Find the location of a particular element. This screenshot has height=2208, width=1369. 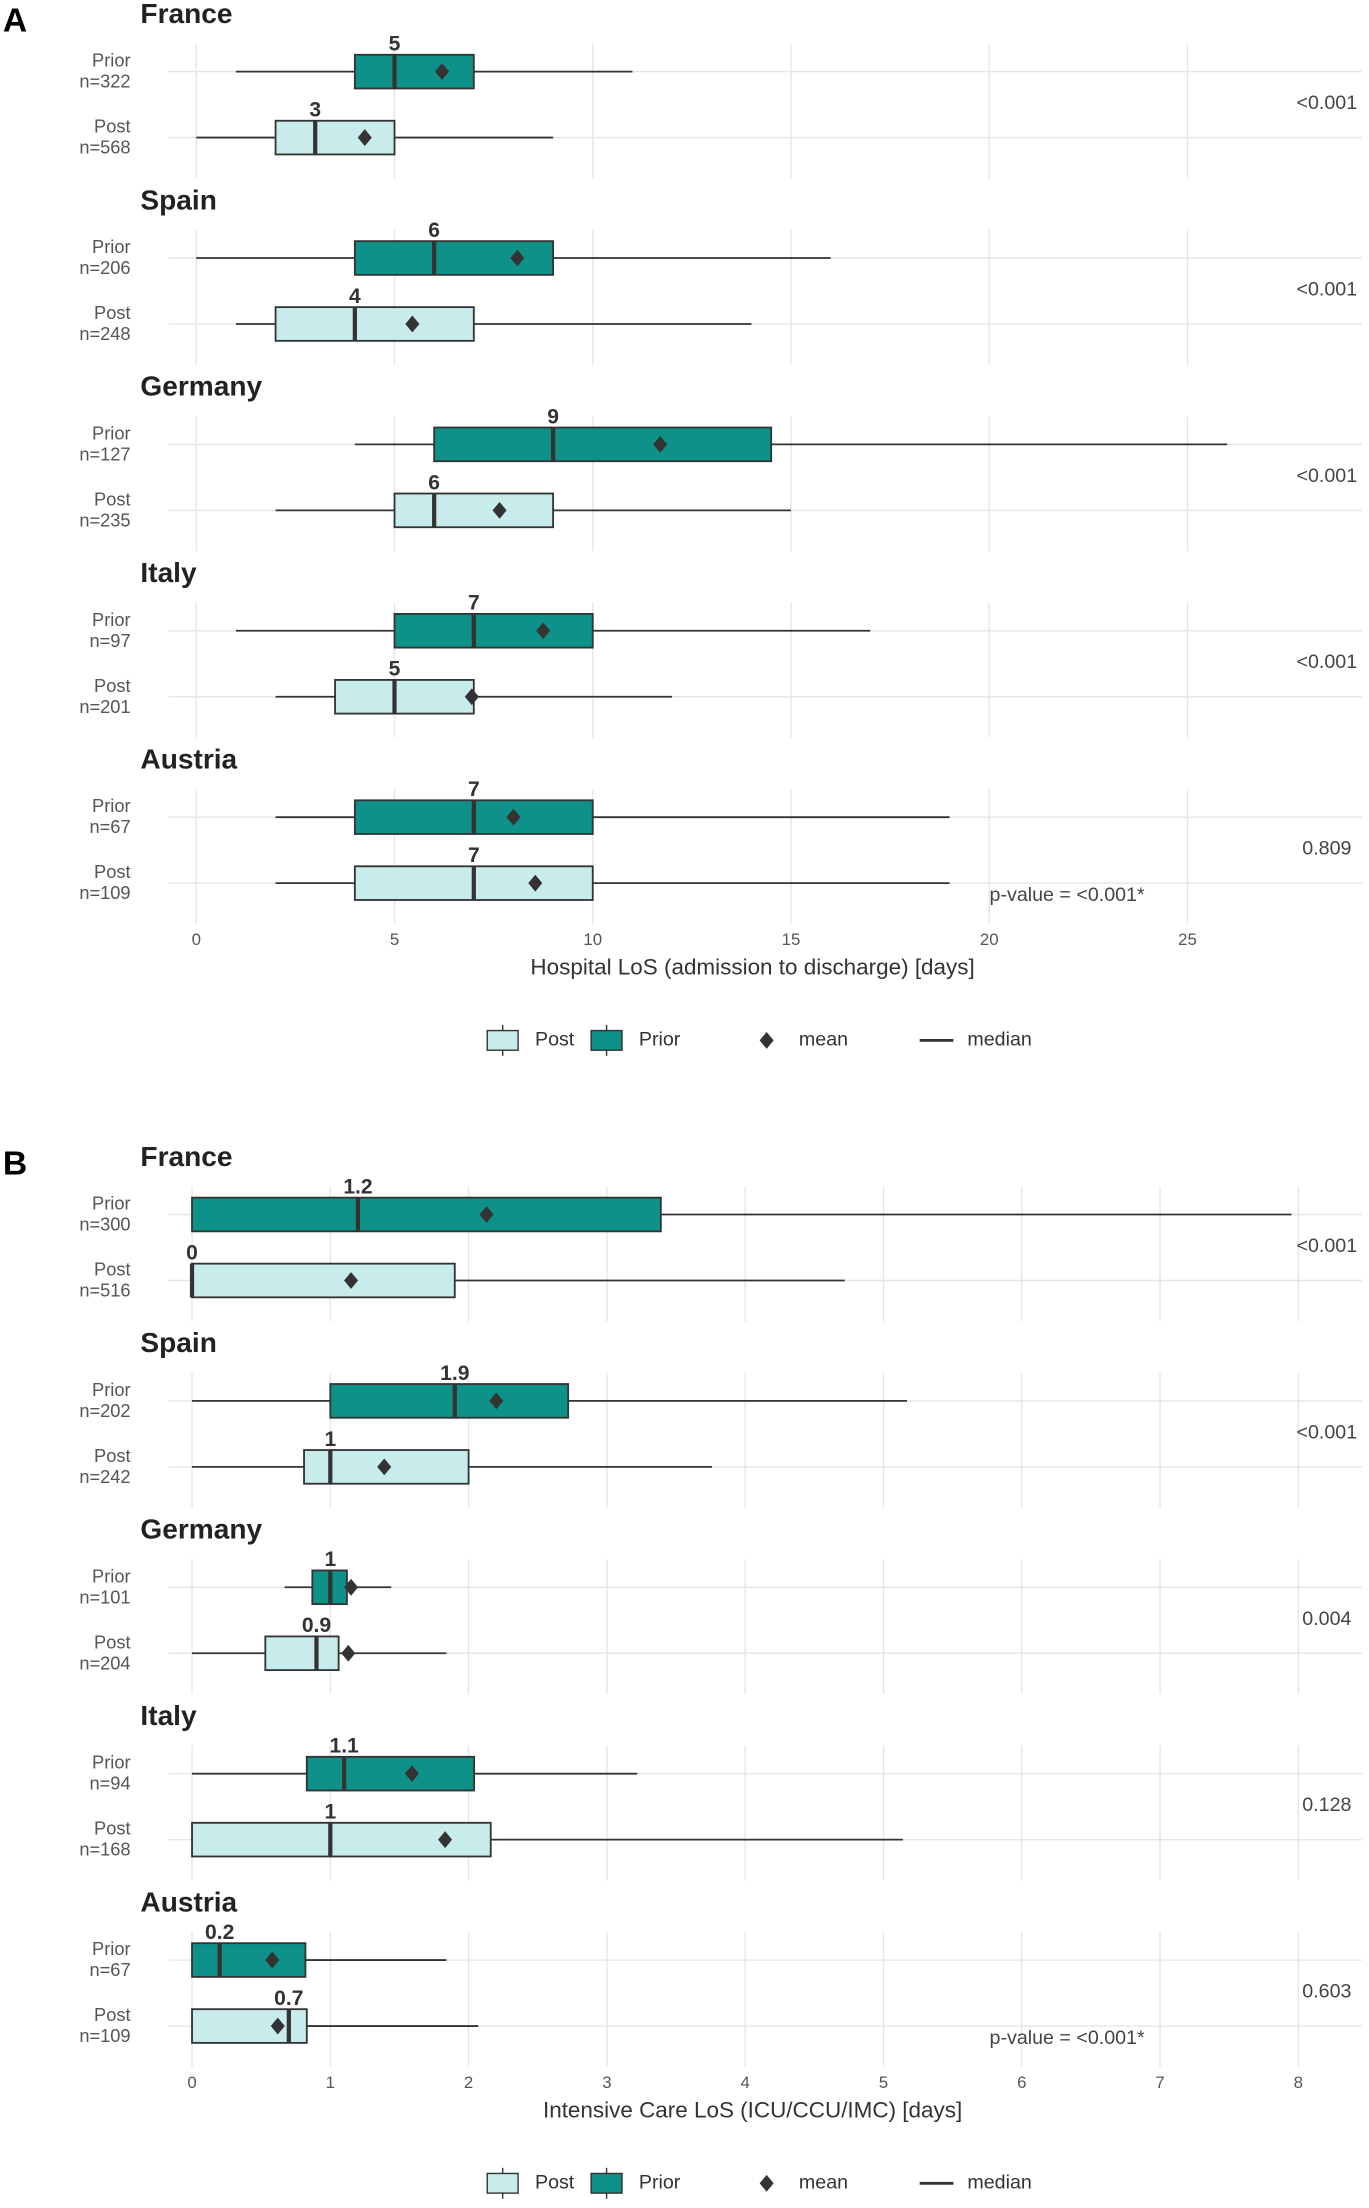

legend-label: Post is located at coordinates (555, 2182).